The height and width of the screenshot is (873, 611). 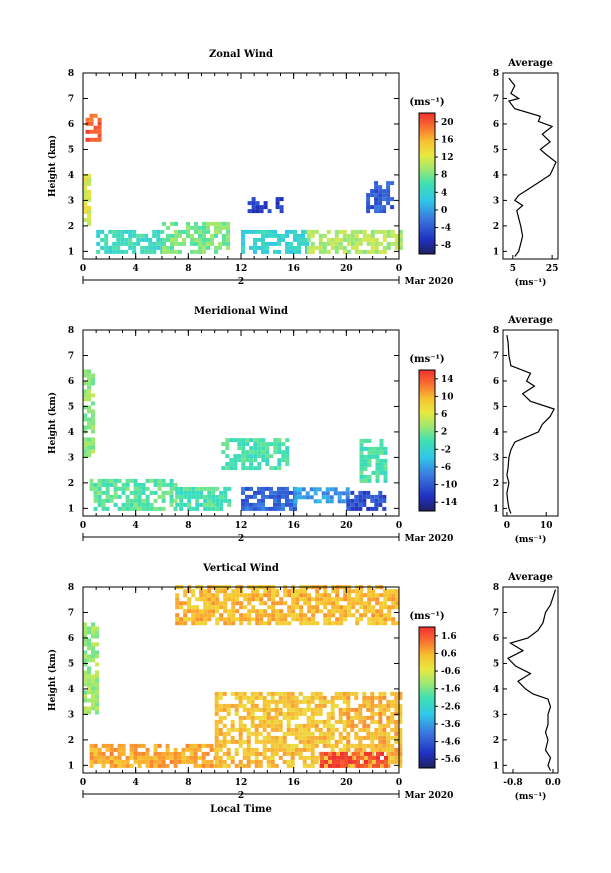 What do you see at coordinates (496, 382) in the screenshot?
I see `average-y-tick-label: 6` at bounding box center [496, 382].